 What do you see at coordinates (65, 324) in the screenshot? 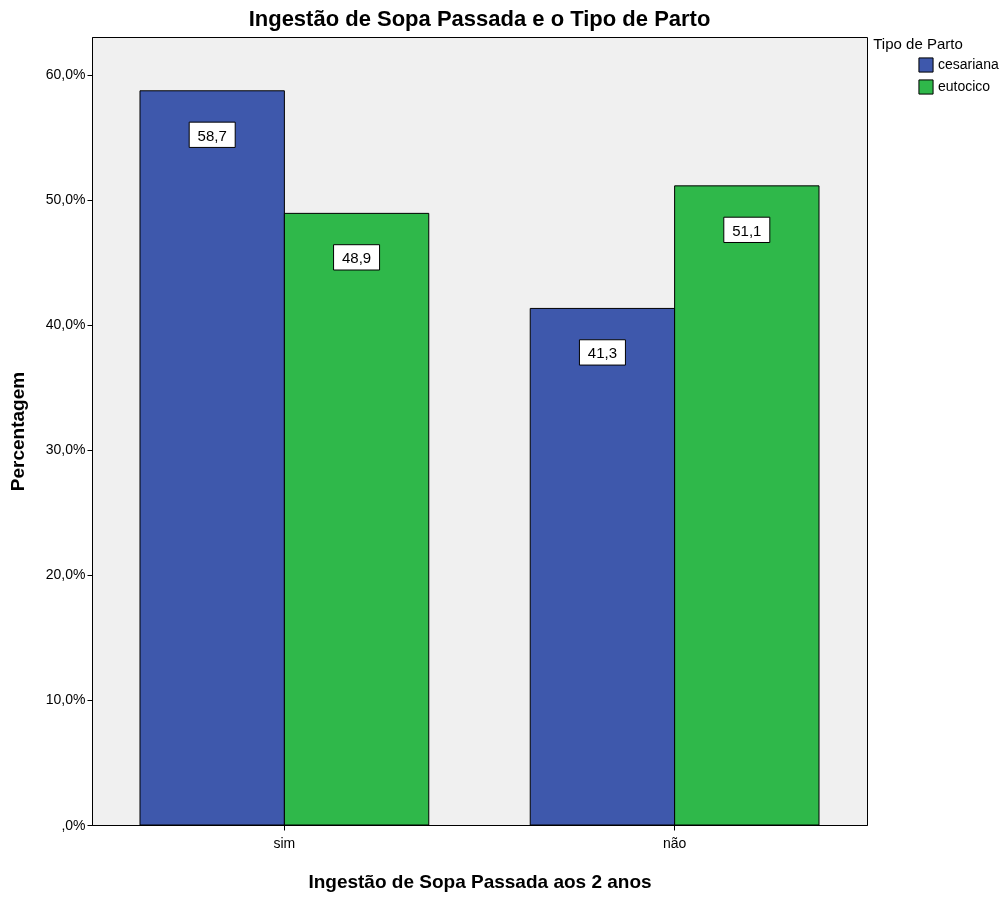
I see `y-tick-label: 40,0%` at bounding box center [65, 324].